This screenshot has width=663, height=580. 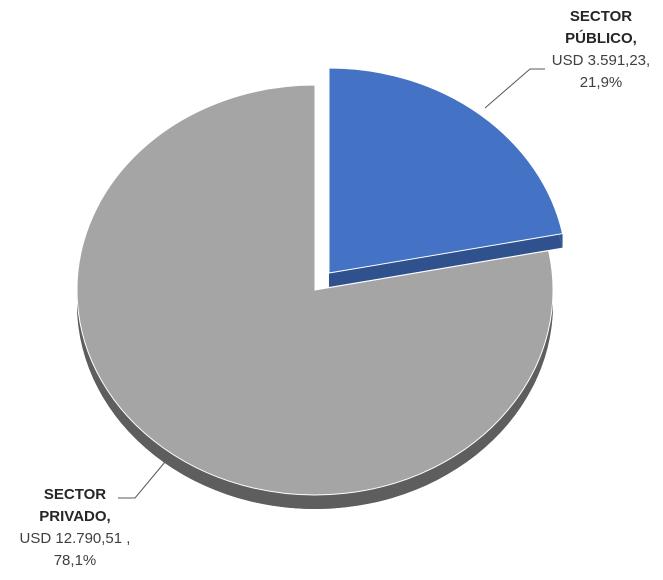 What do you see at coordinates (75, 538) in the screenshot?
I see `slice-value-label: USD 12.790,51 ,` at bounding box center [75, 538].